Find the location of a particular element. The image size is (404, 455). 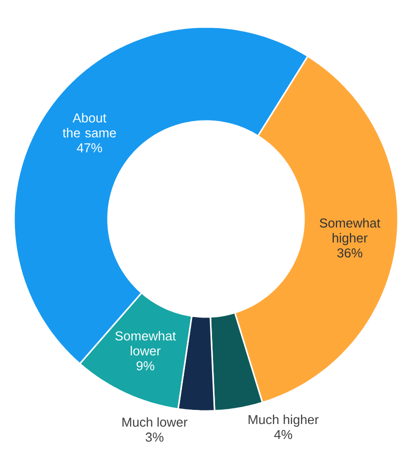

data-label: 9% is located at coordinates (145, 365).